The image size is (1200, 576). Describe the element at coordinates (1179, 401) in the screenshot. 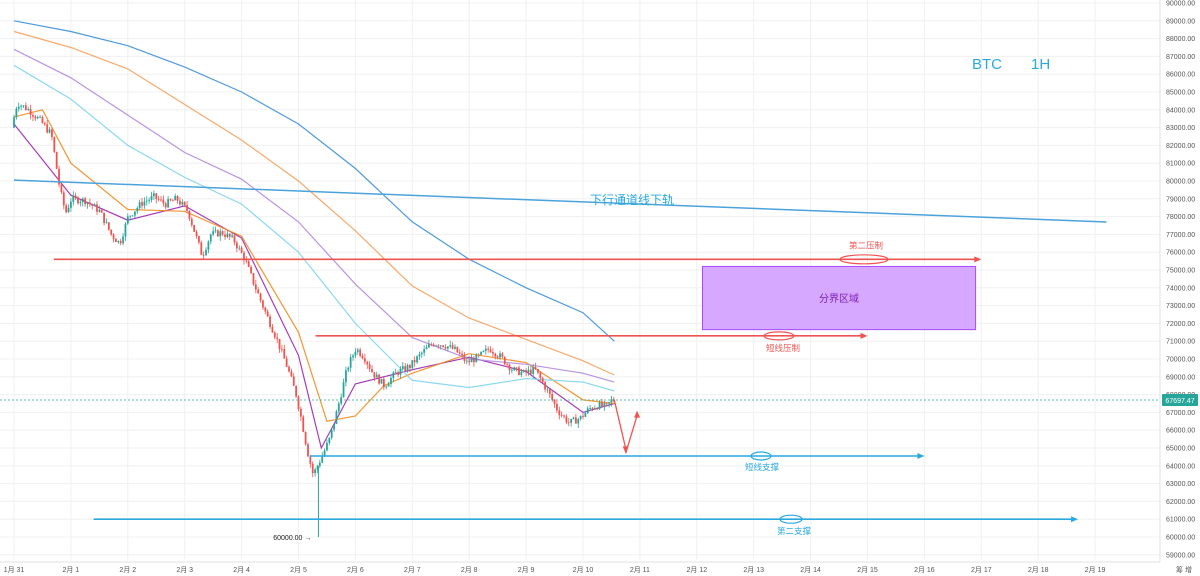

I see `last-price-label: 67697.47` at that location.